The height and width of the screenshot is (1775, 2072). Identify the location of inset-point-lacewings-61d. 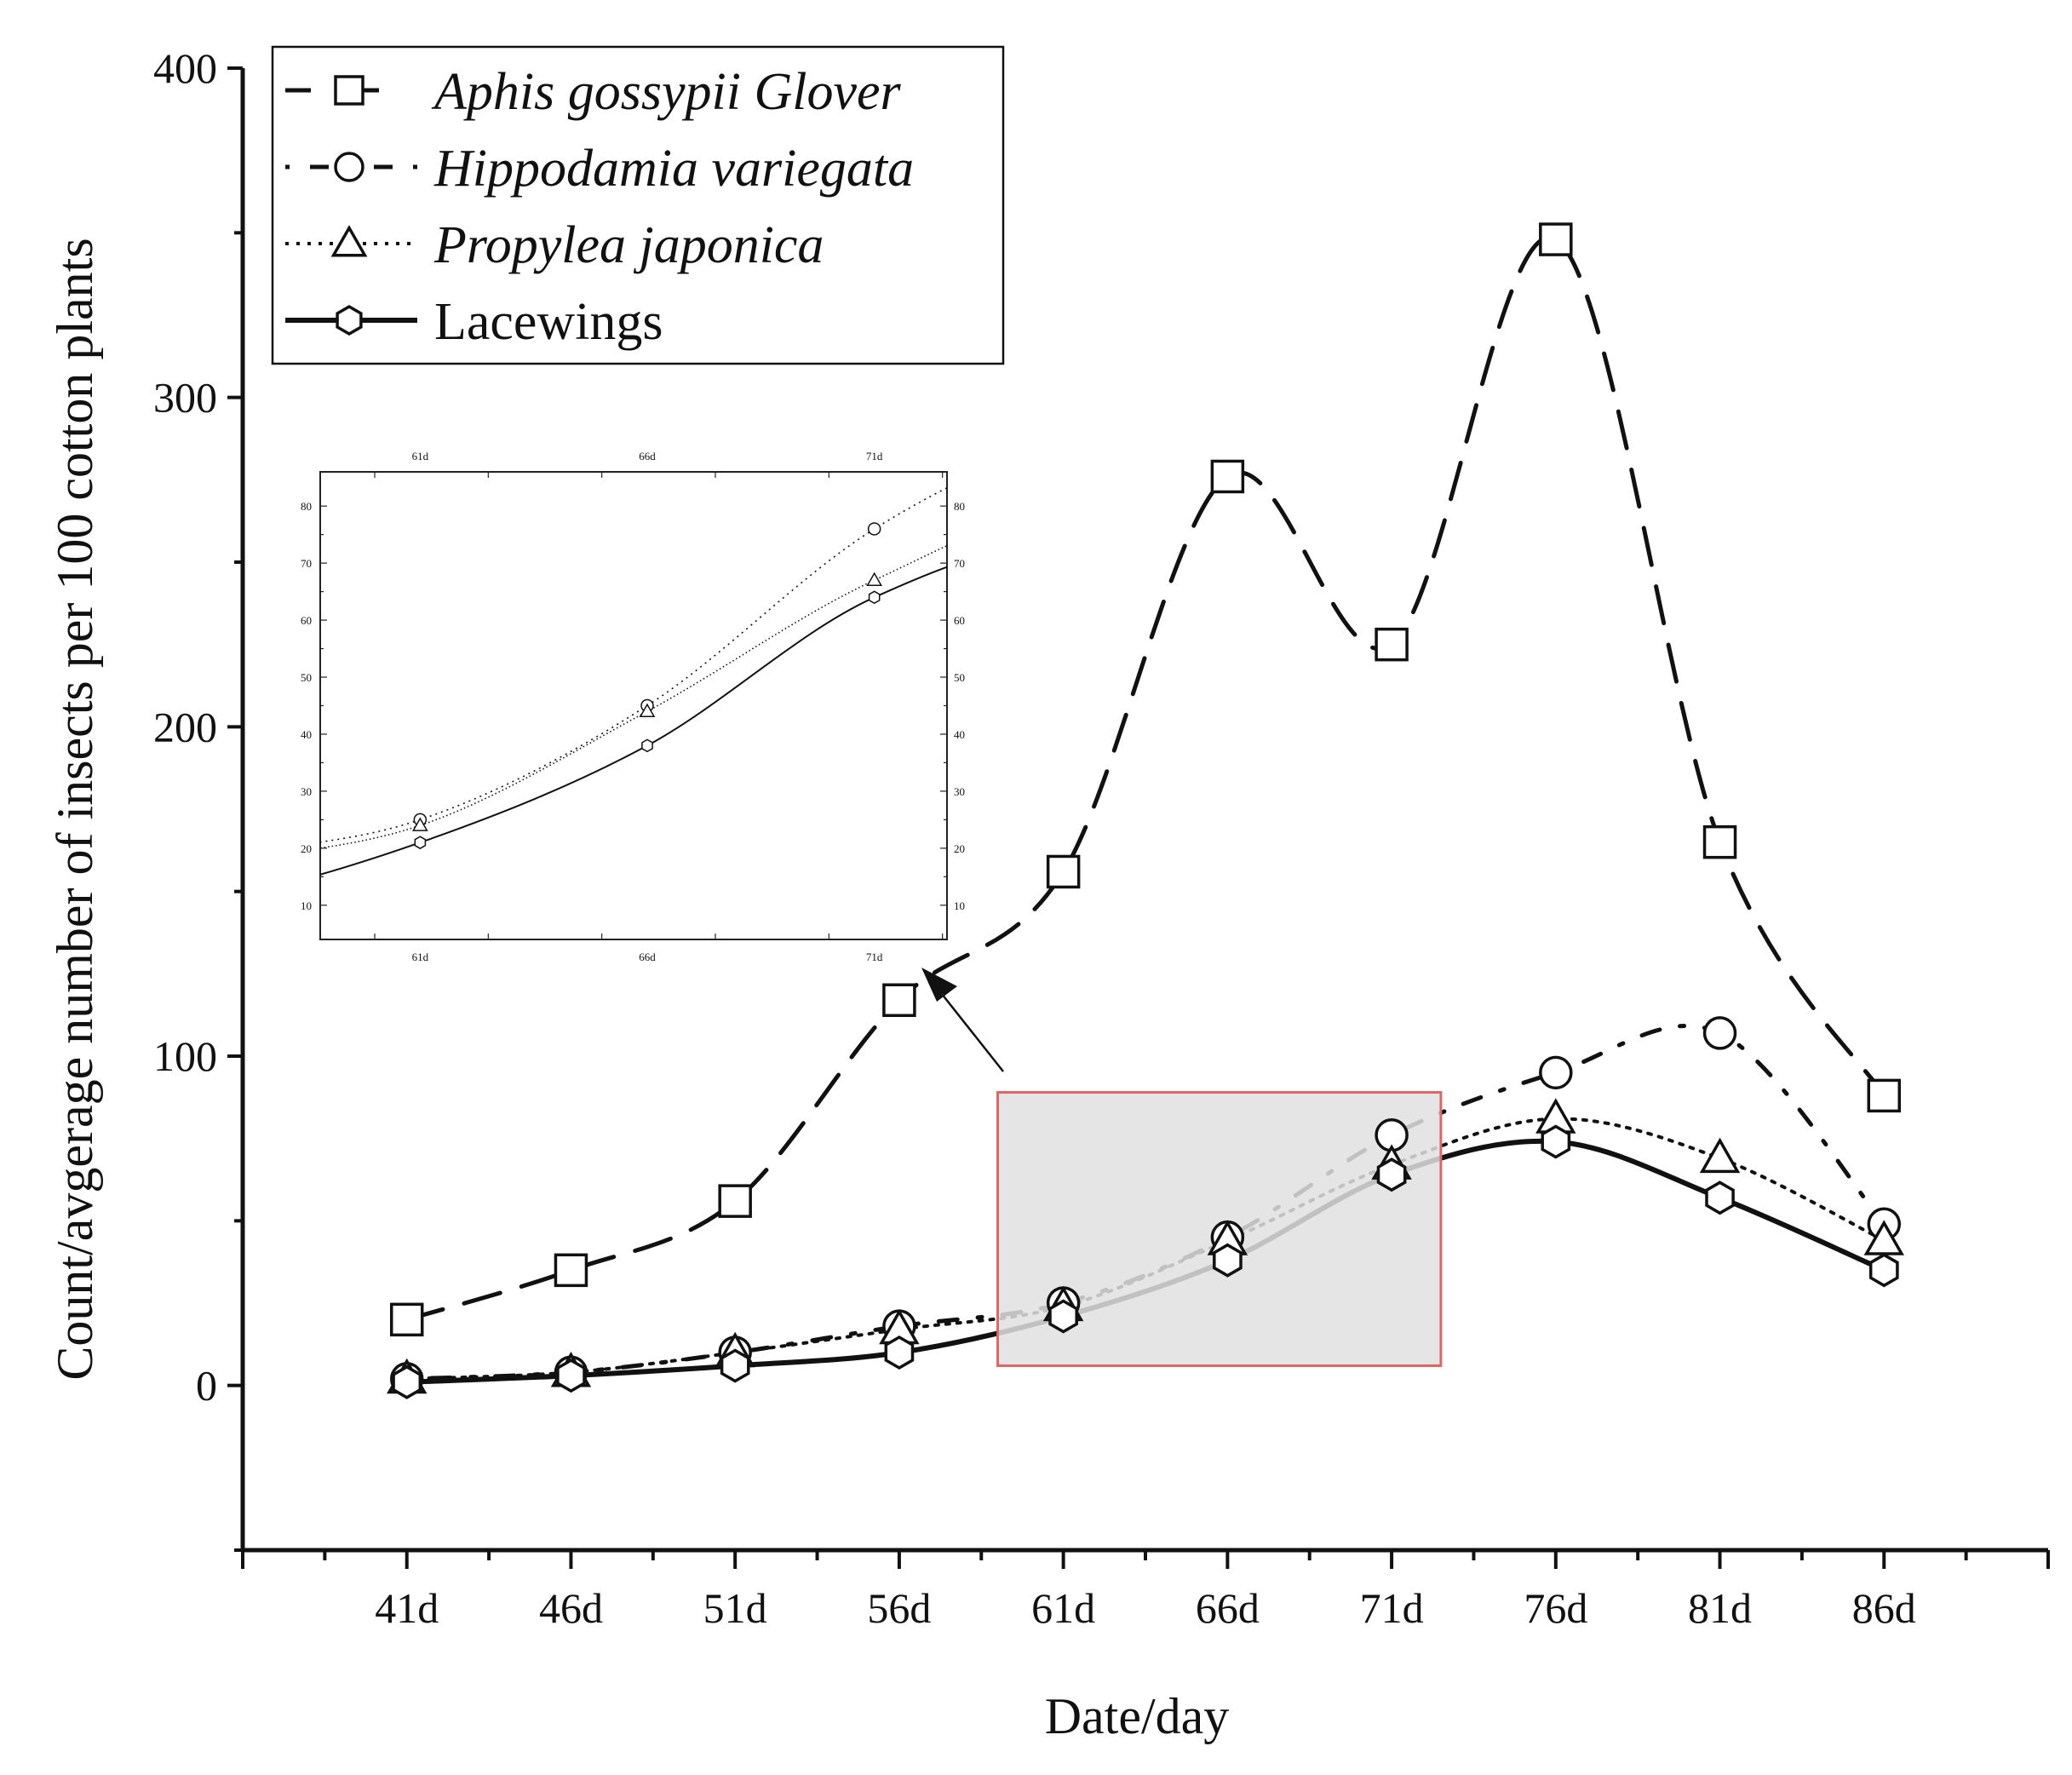
(420, 843).